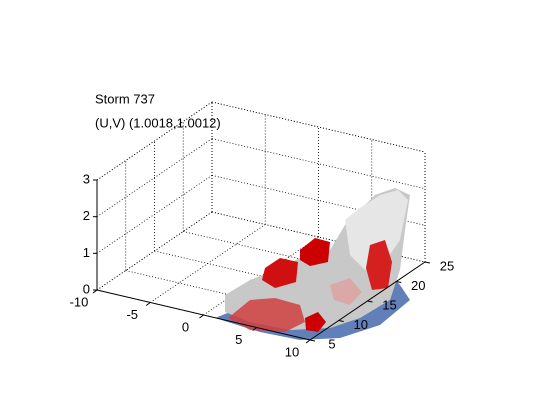  What do you see at coordinates (389, 304) in the screenshot?
I see `y-tick-label: 15` at bounding box center [389, 304].